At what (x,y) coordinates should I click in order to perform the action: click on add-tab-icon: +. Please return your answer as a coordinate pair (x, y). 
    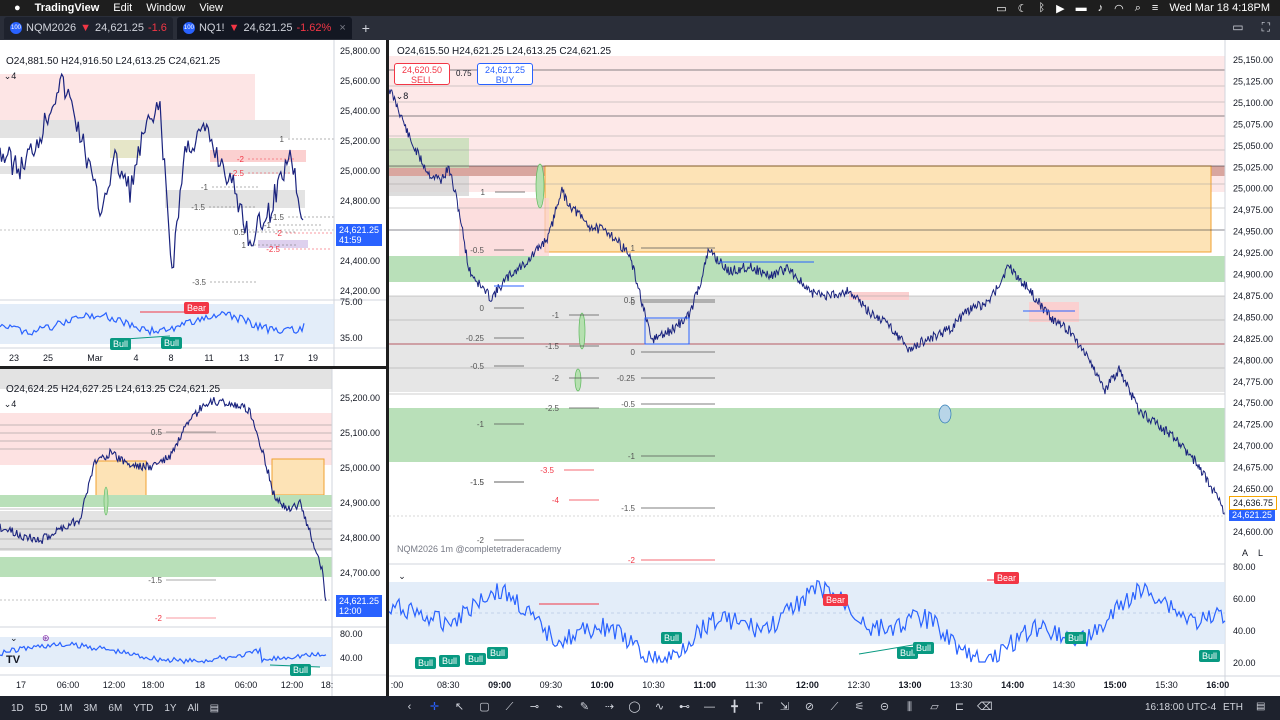
    Looking at the image, I should click on (365, 28).